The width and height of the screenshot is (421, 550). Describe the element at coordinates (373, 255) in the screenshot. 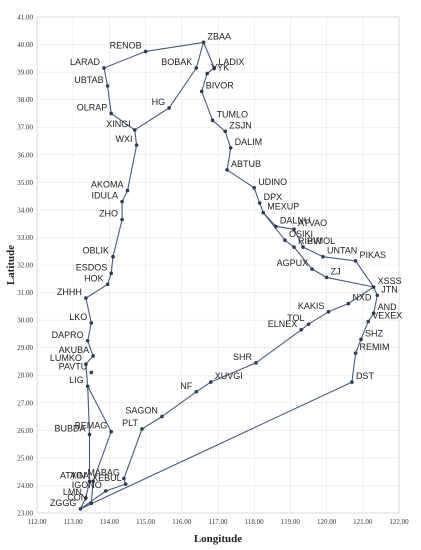

I see `waypoint-label: PIKAS` at that location.